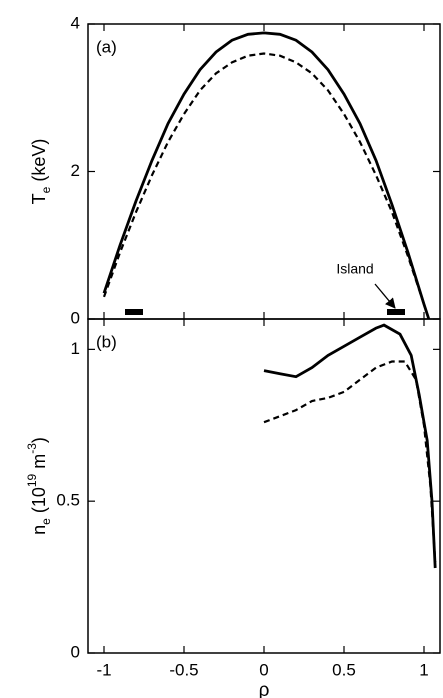 This screenshot has width=443, height=698. Describe the element at coordinates (39, 163) in the screenshot. I see `y-axis-label-part: (keV)` at that location.